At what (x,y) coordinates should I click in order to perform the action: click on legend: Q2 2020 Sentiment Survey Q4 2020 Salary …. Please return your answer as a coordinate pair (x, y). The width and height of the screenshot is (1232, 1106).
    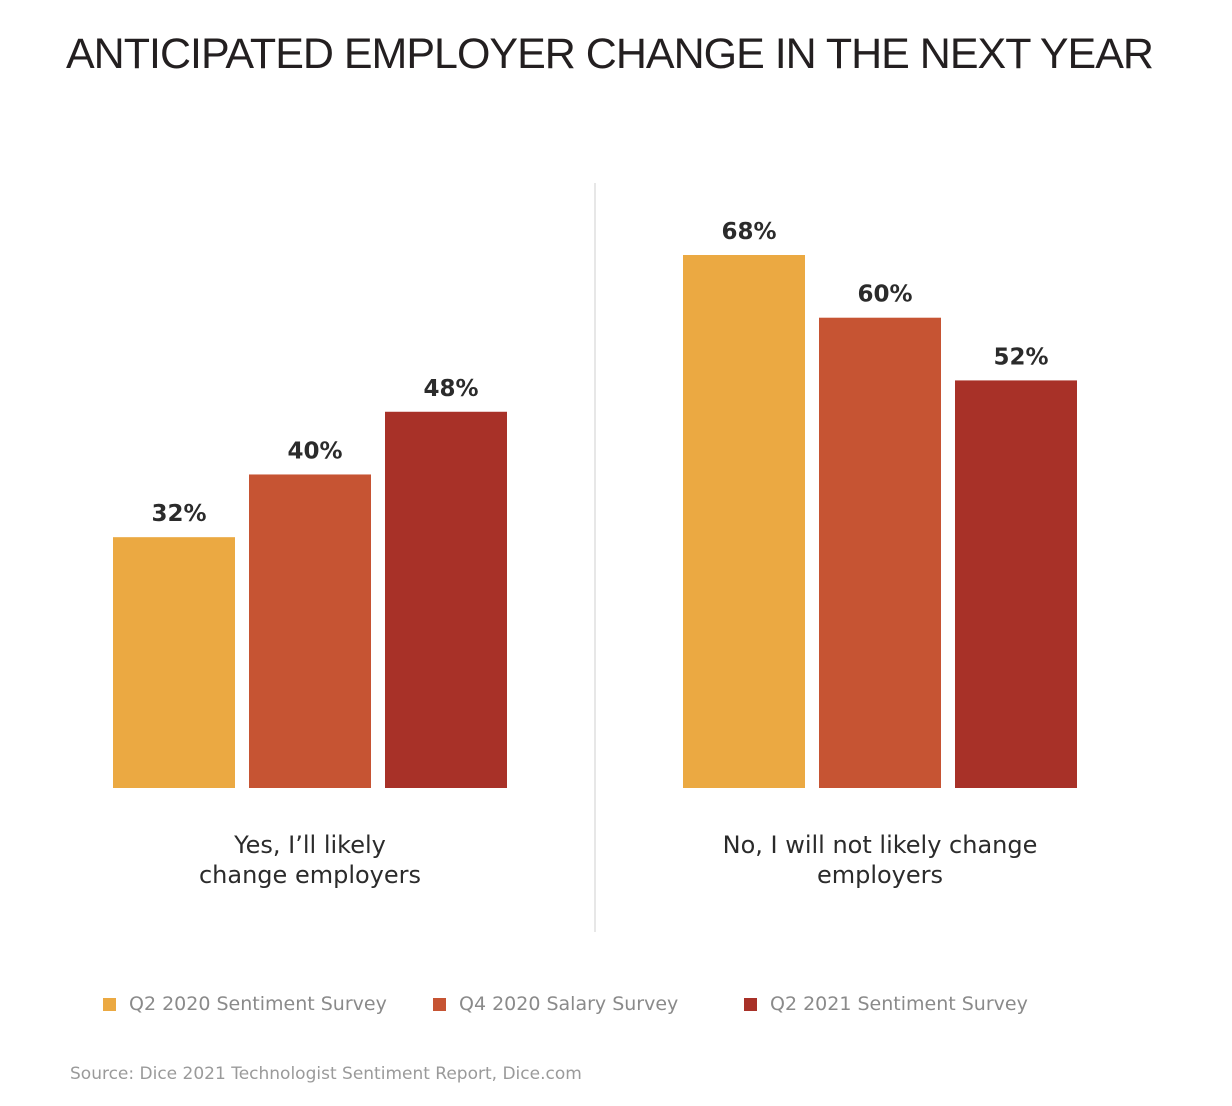
    Looking at the image, I should click on (616, 1008).